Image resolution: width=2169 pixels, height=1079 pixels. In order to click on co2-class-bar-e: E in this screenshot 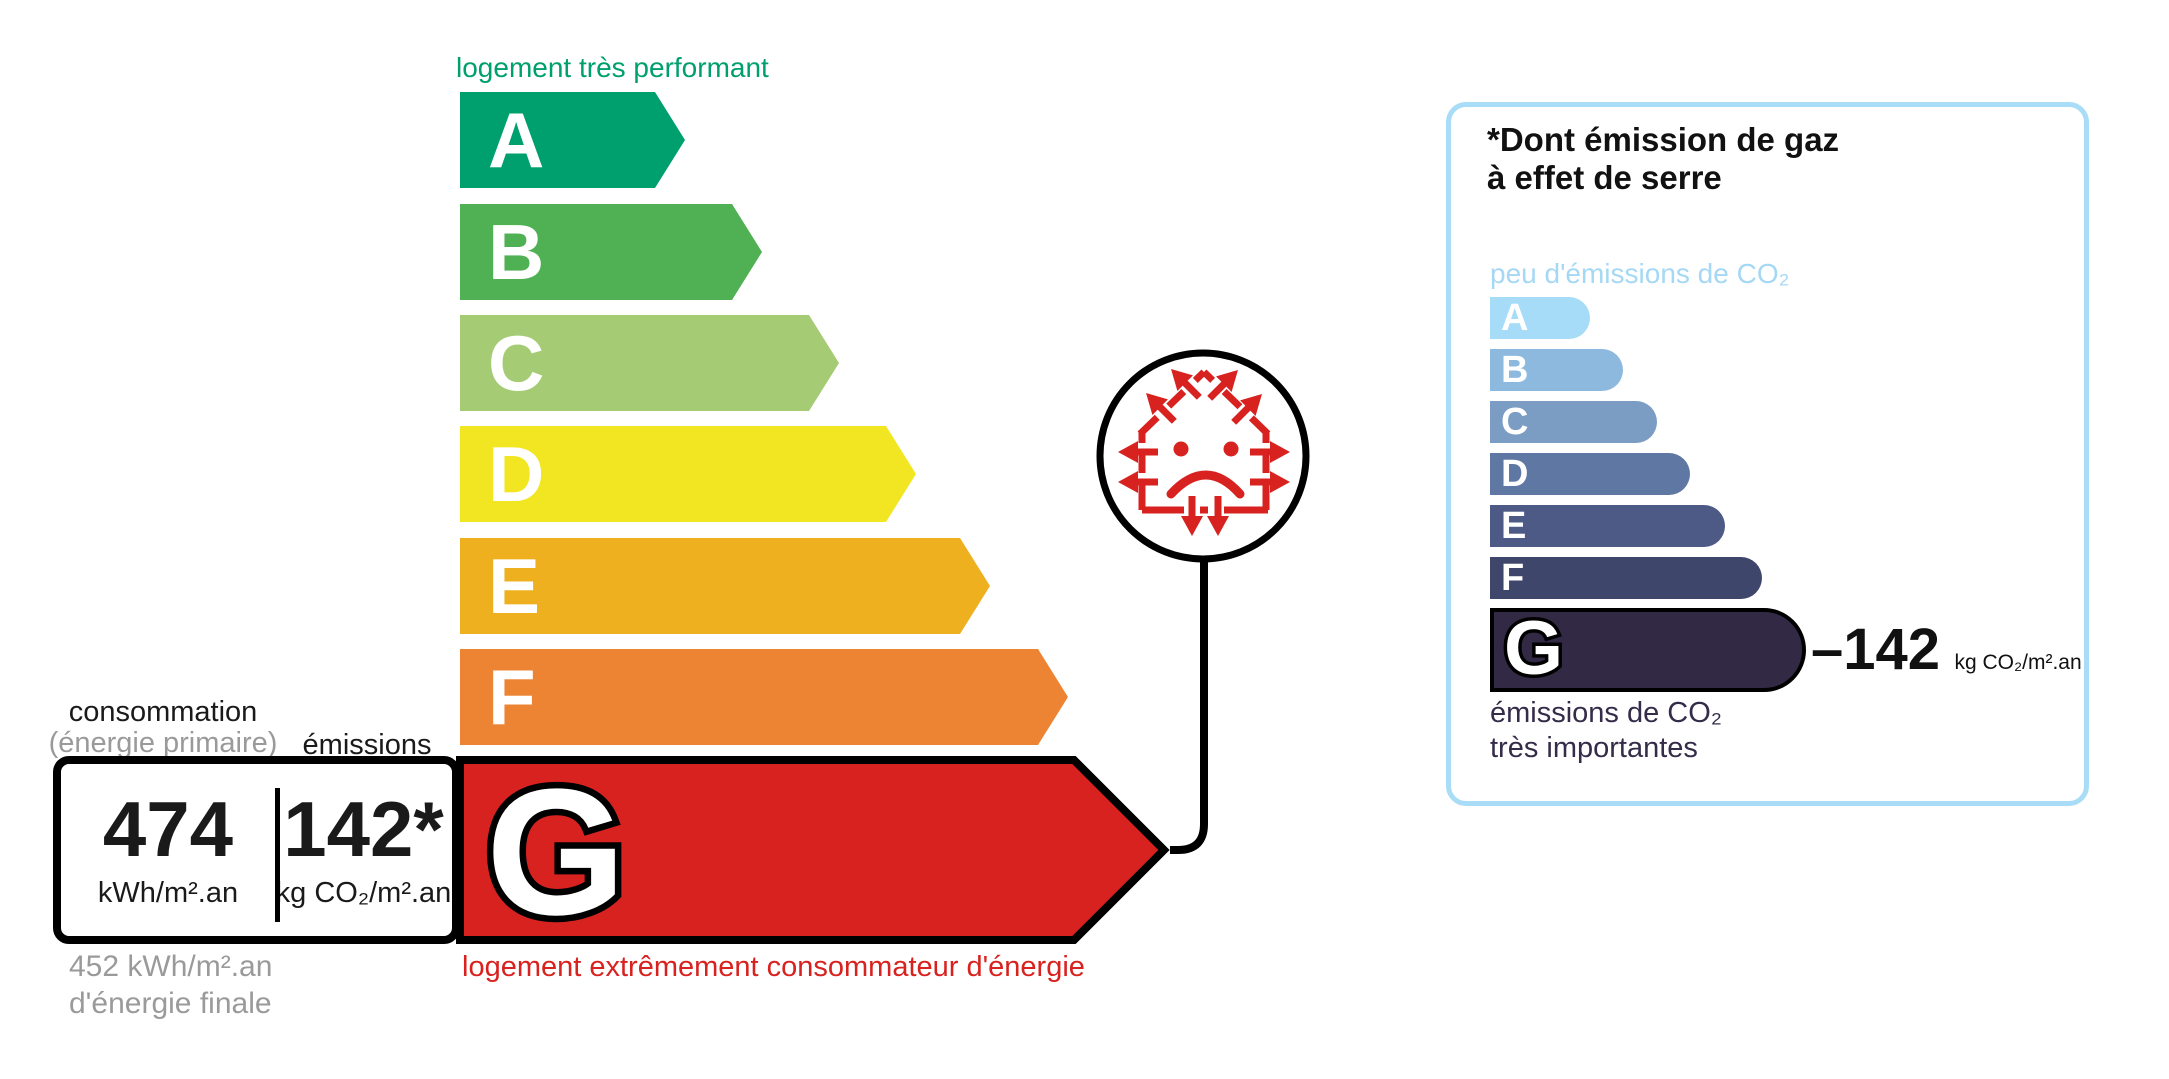, I will do `click(1607, 526)`.